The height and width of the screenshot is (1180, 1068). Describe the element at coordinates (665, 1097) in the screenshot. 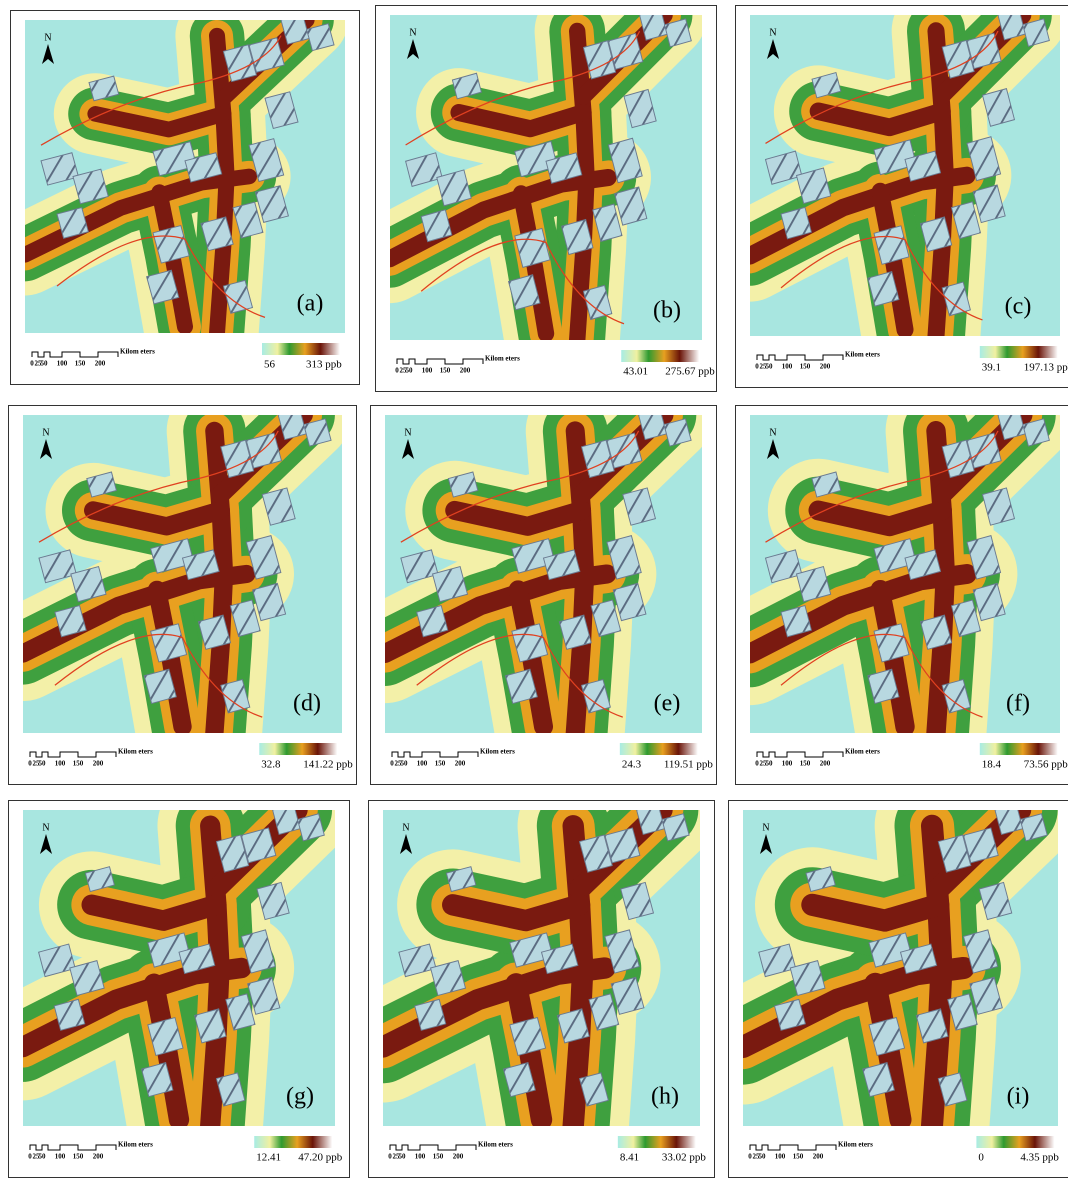

I see `panel-label: (h)` at that location.